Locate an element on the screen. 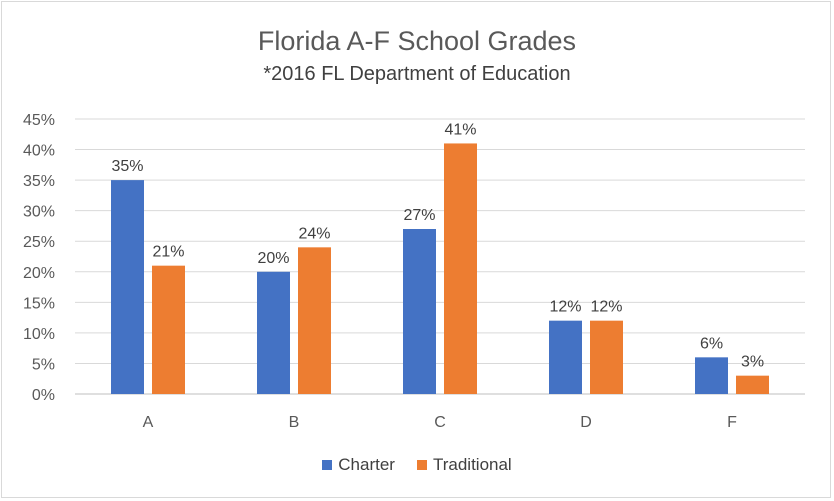 Image resolution: width=834 pixels, height=501 pixels. y-tick-label: 30% is located at coordinates (39, 212).